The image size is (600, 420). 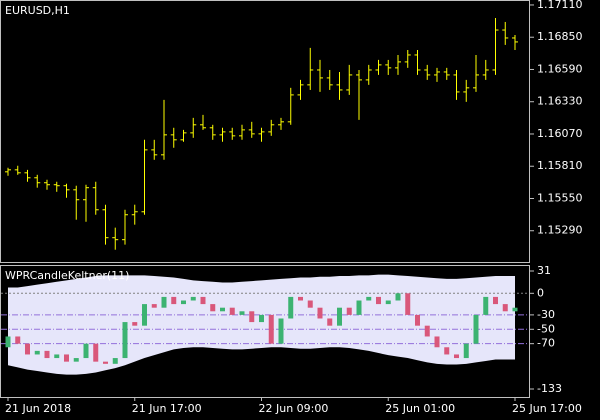 I want to click on y-tick-label: -133, so click(x=549, y=388).